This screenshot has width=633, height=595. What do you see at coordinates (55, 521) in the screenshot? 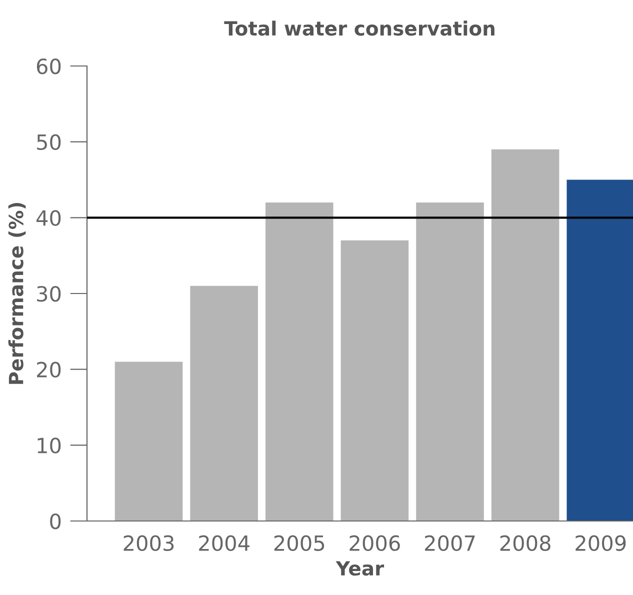
I see `y-tick-label: 0` at bounding box center [55, 521].